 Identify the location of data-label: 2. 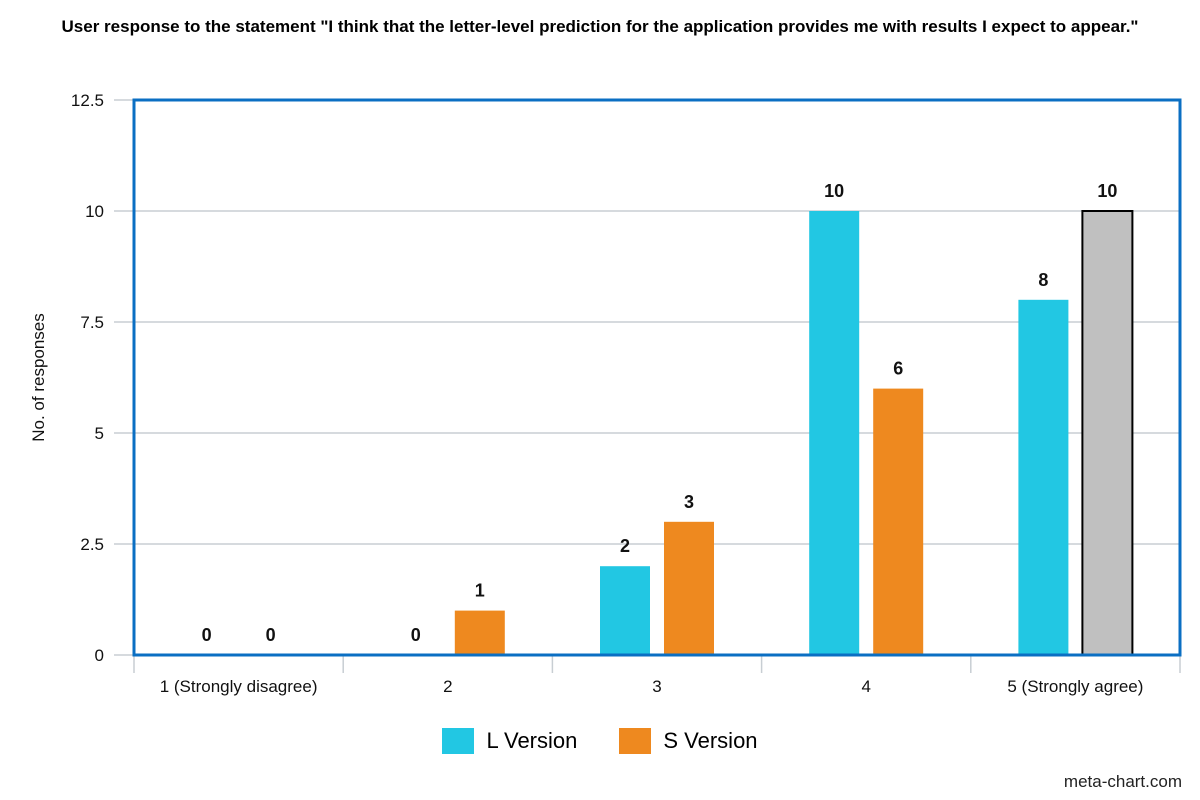
(625, 546).